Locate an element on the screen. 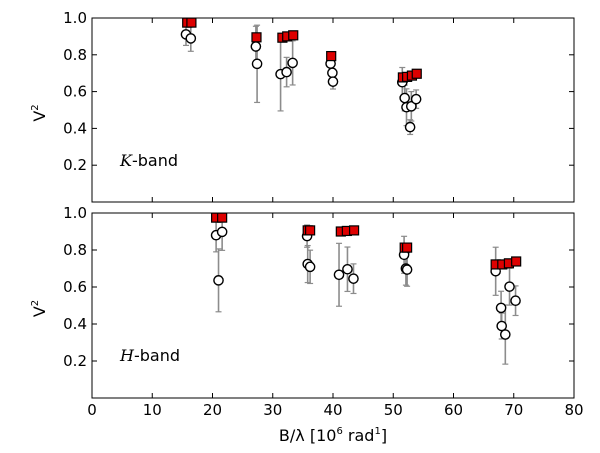 This screenshot has width=600, height=453. x-tick-label: 80 is located at coordinates (573, 410).